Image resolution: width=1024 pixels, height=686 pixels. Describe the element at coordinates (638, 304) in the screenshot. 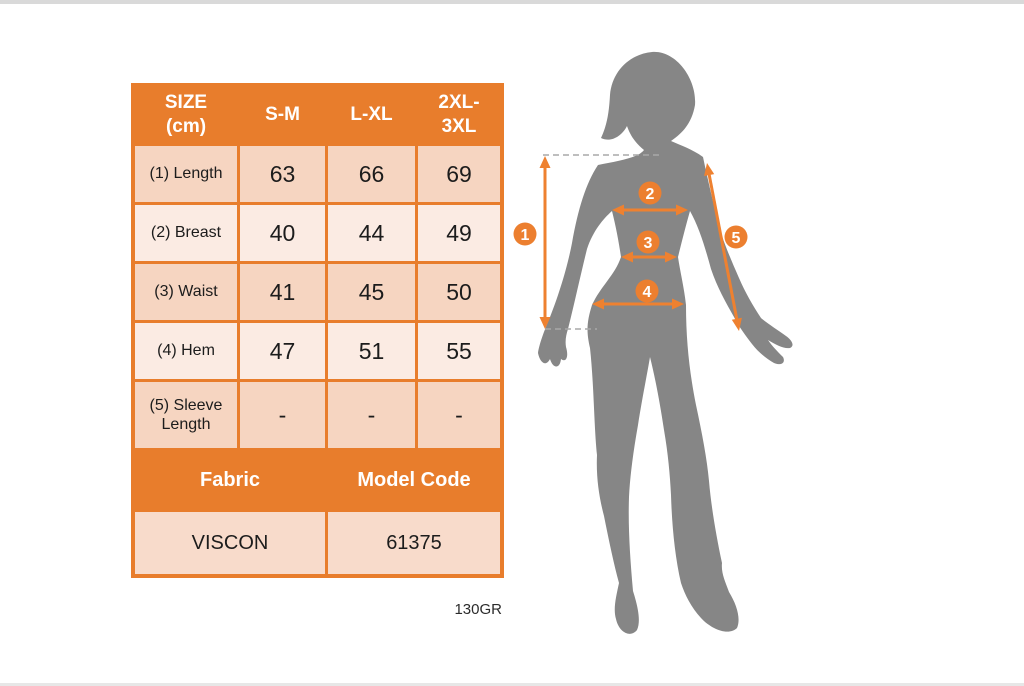

I see `hem-arrow` at that location.